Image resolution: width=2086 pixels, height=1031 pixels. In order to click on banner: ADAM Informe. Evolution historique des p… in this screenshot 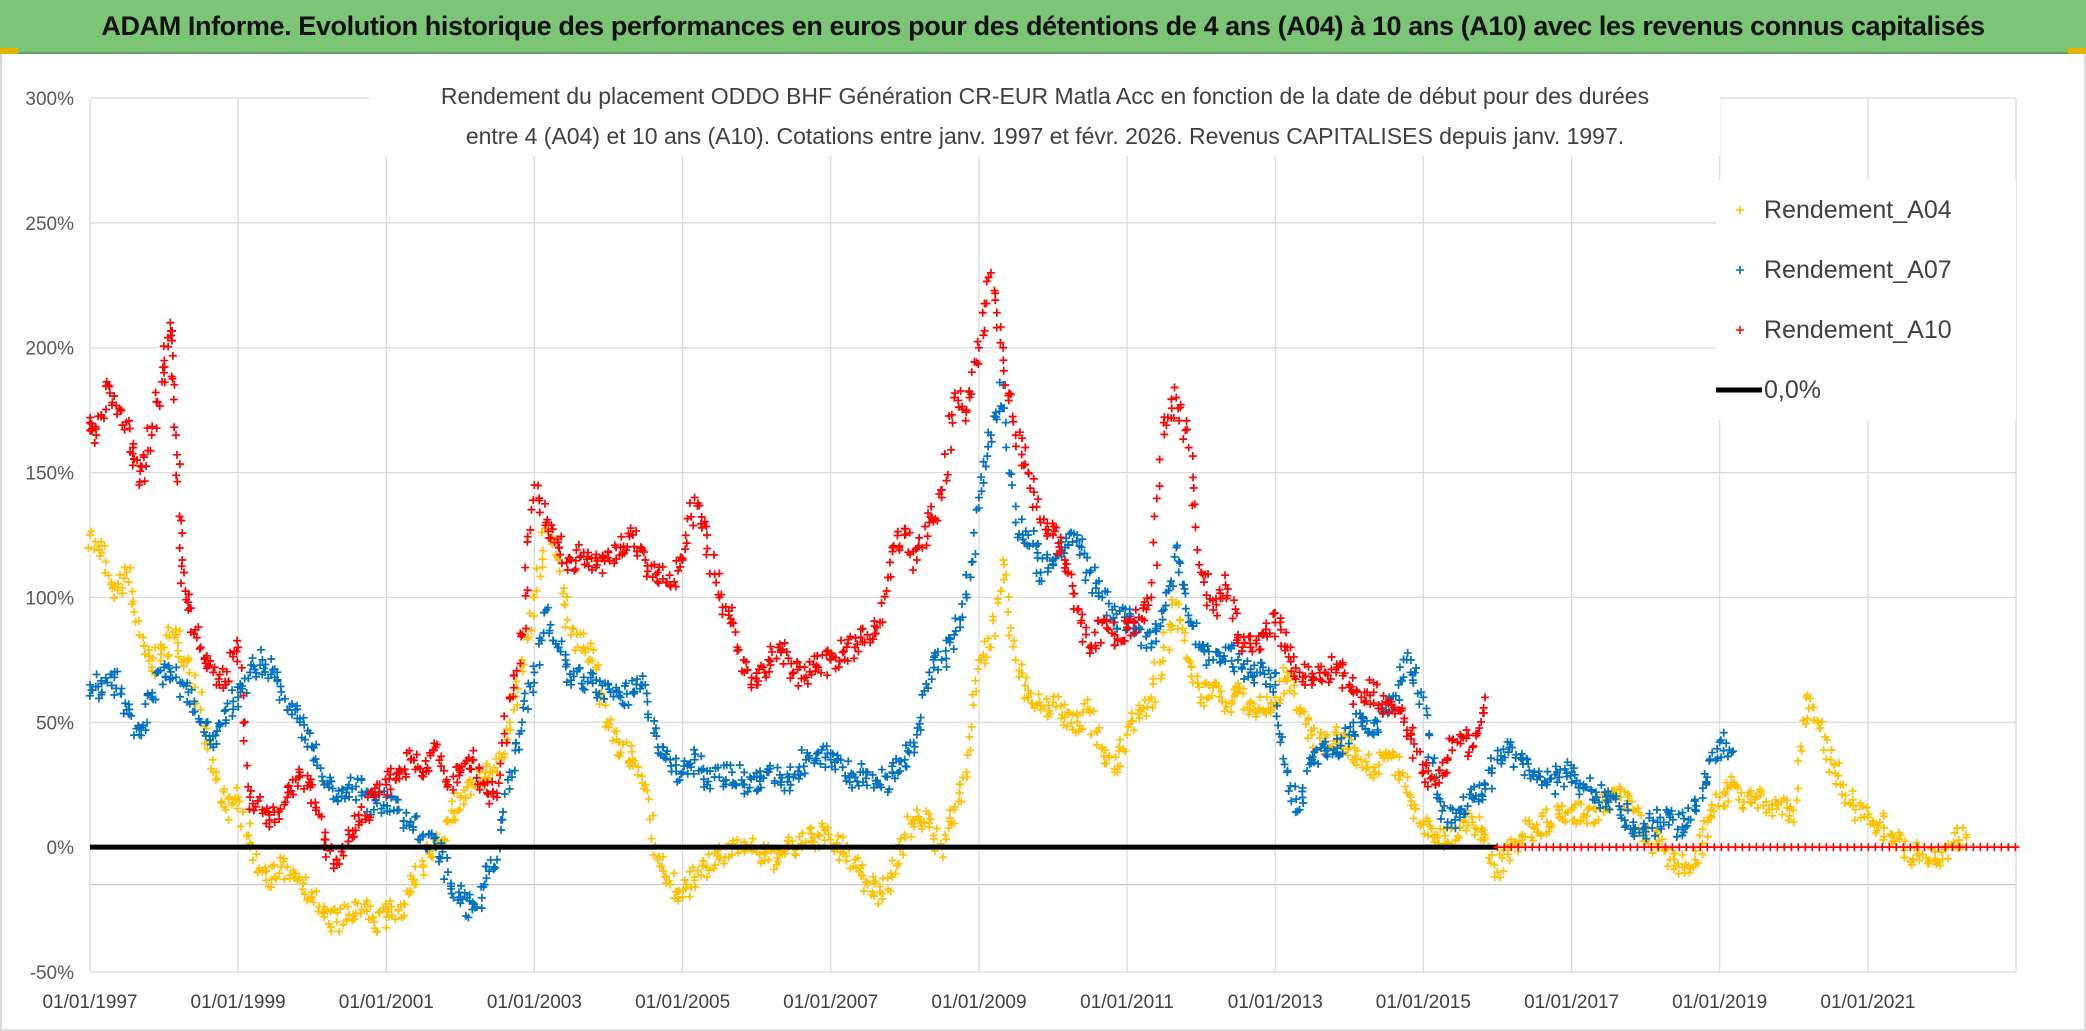, I will do `click(1043, 27)`.